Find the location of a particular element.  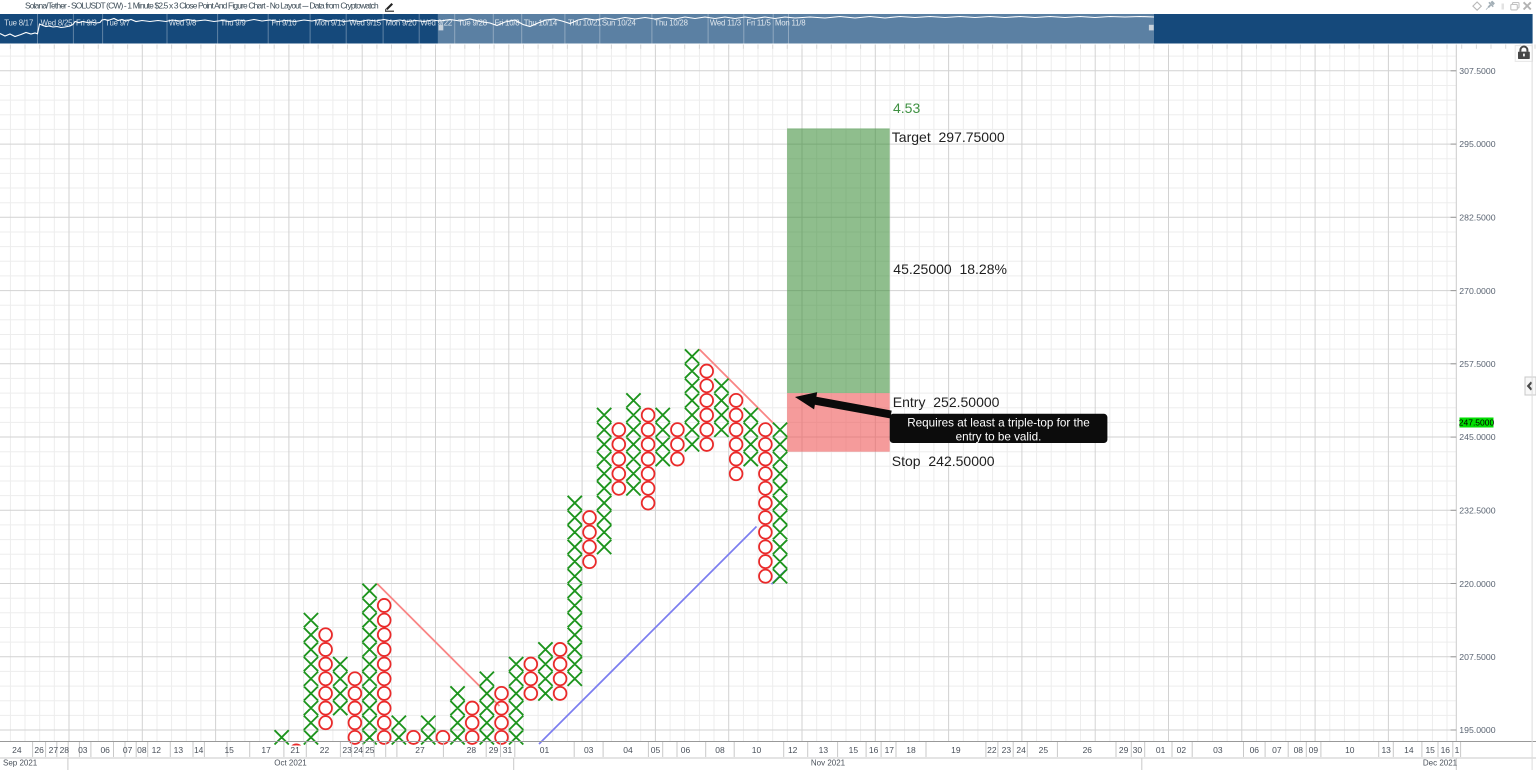

svg-text: Wed 9/8 is located at coordinates (183, 22).